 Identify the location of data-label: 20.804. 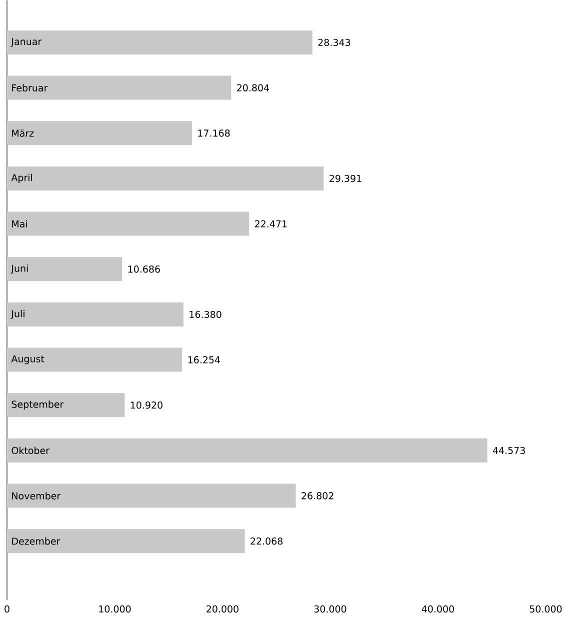
(253, 88).